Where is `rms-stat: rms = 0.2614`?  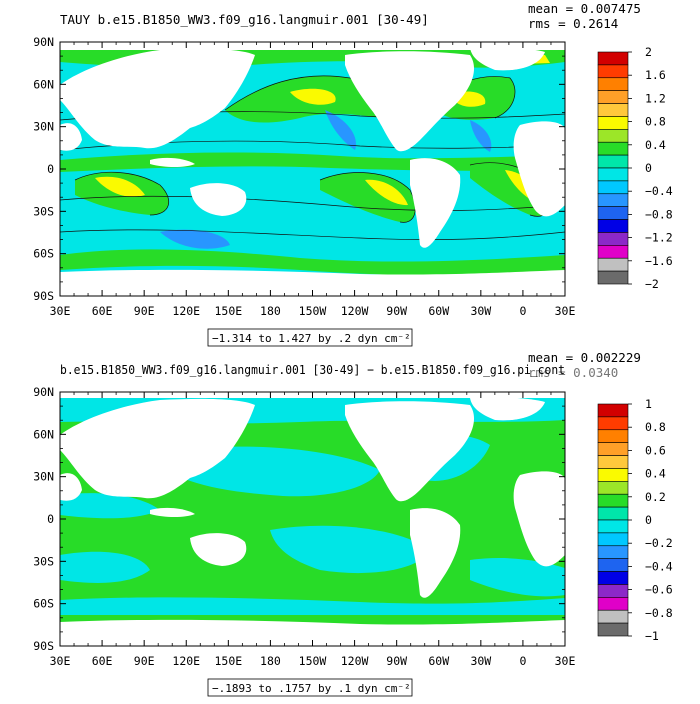 rms-stat: rms = 0.2614 is located at coordinates (573, 23).